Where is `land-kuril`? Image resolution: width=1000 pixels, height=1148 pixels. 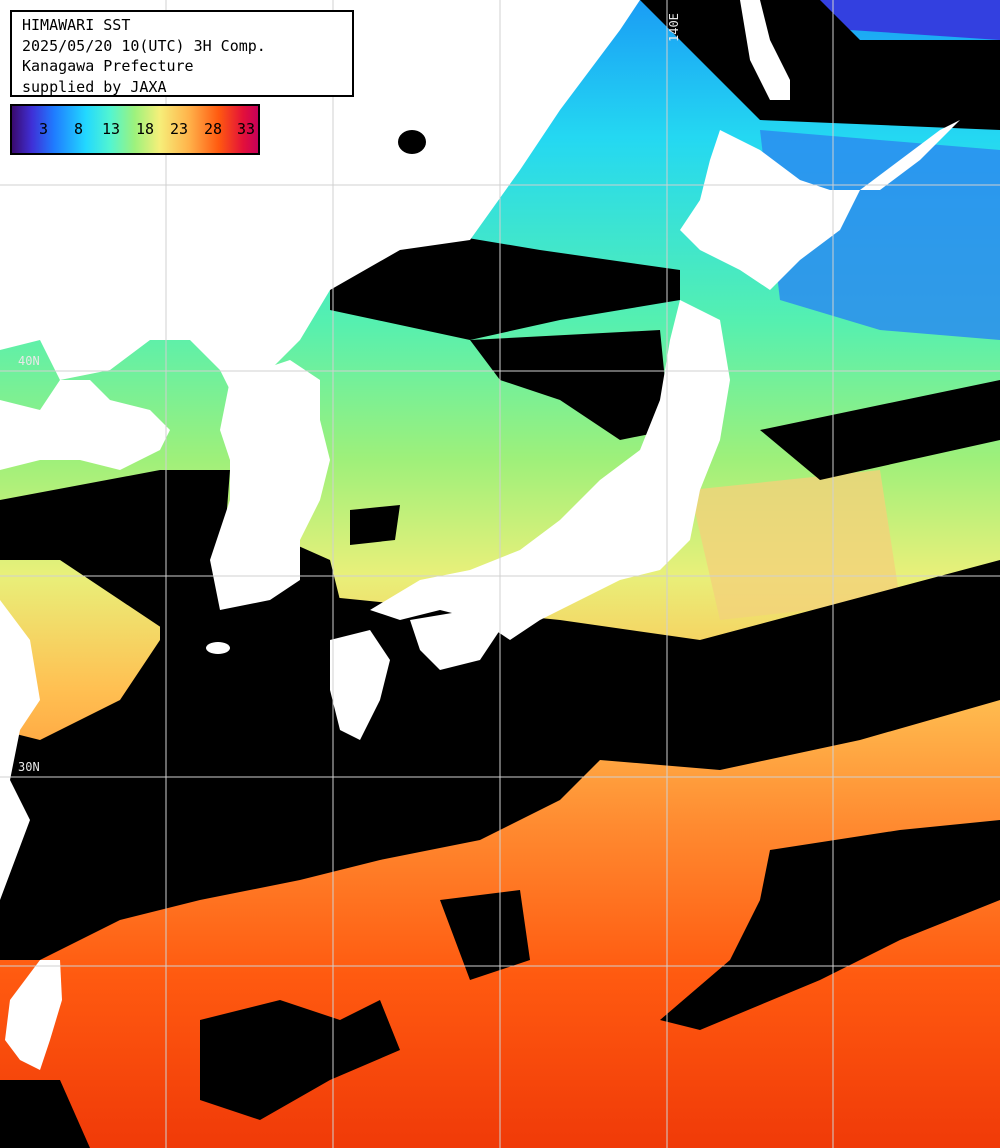 land-kuril is located at coordinates (910, 155).